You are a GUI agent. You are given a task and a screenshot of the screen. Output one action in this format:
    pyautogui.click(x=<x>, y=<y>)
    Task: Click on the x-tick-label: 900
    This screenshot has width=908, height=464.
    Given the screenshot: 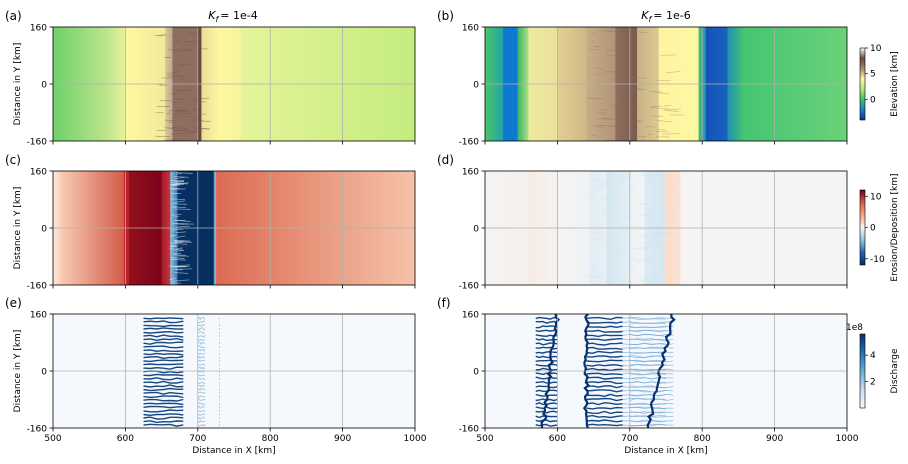 What is the action you would take?
    pyautogui.click(x=342, y=439)
    